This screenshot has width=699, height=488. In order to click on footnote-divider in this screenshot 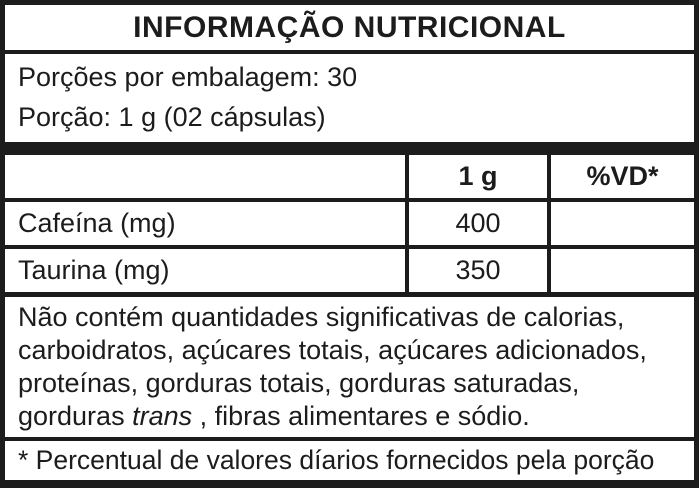, I will do `click(349, 439)`.